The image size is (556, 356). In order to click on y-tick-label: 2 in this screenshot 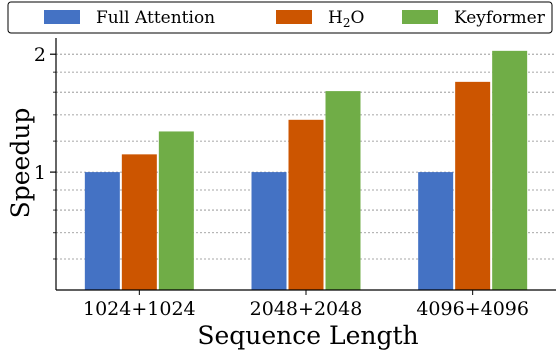, I will do `click(40, 55)`.